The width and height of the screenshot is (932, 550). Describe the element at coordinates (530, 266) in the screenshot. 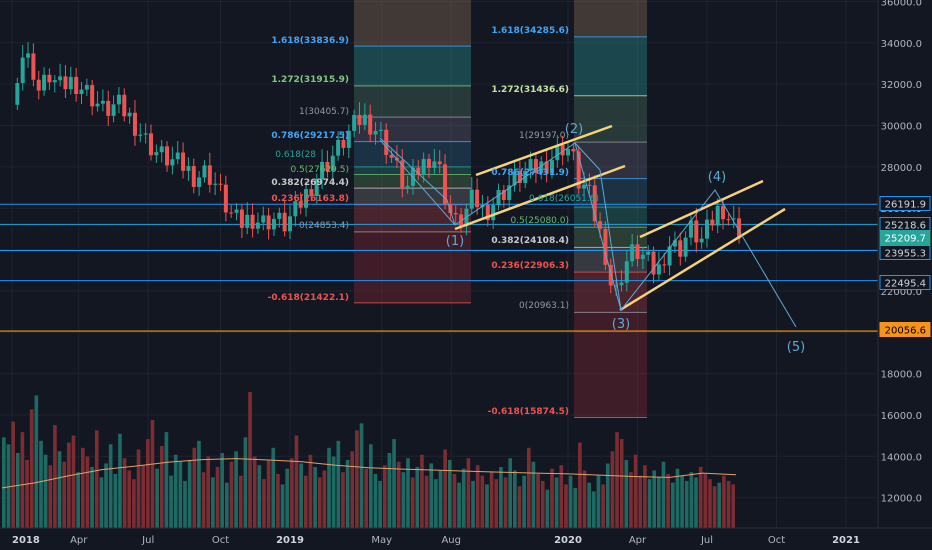

I see `right-fib-label-0236: 0.236(22906.3)` at that location.